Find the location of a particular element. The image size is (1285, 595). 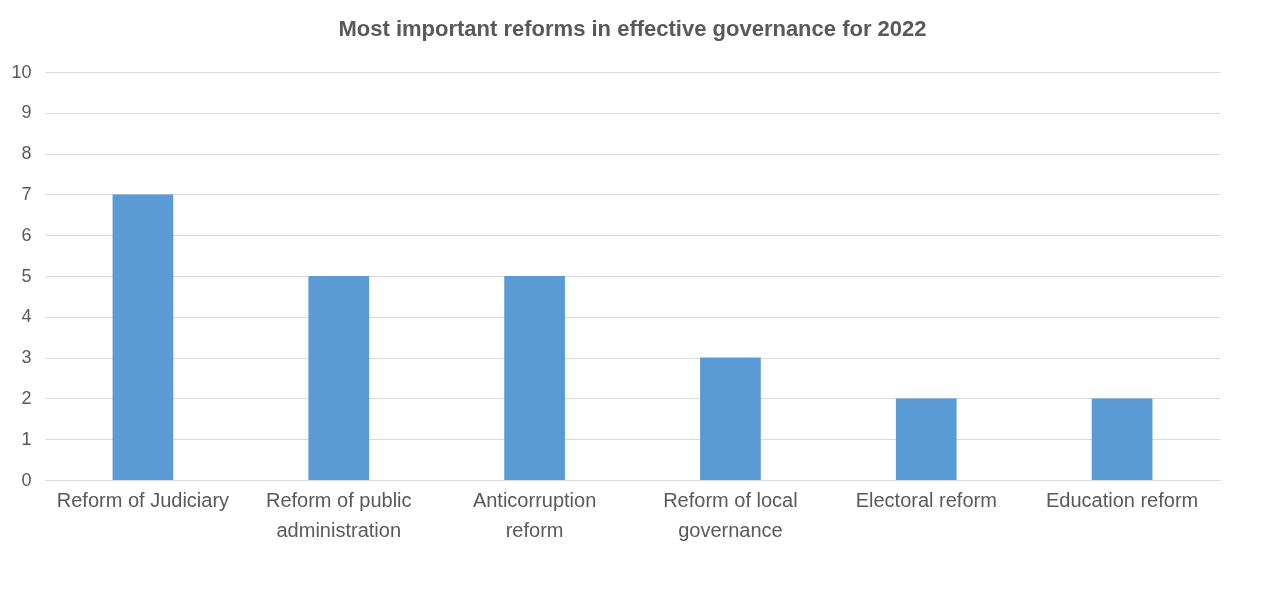

y-tick-label: 1 is located at coordinates (26, 438).